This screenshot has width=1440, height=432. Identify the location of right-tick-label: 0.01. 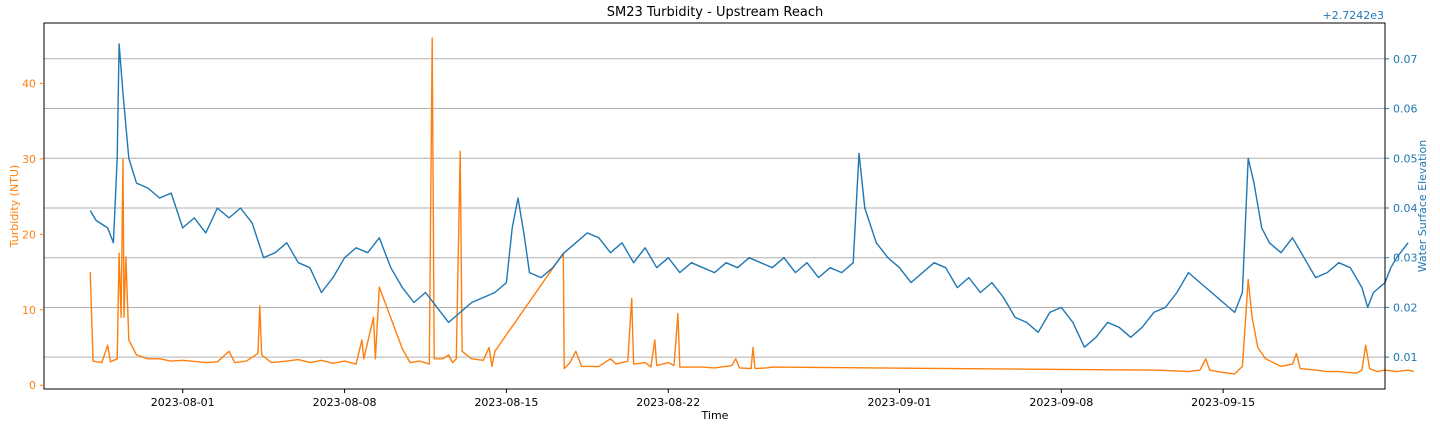
(1405, 357).